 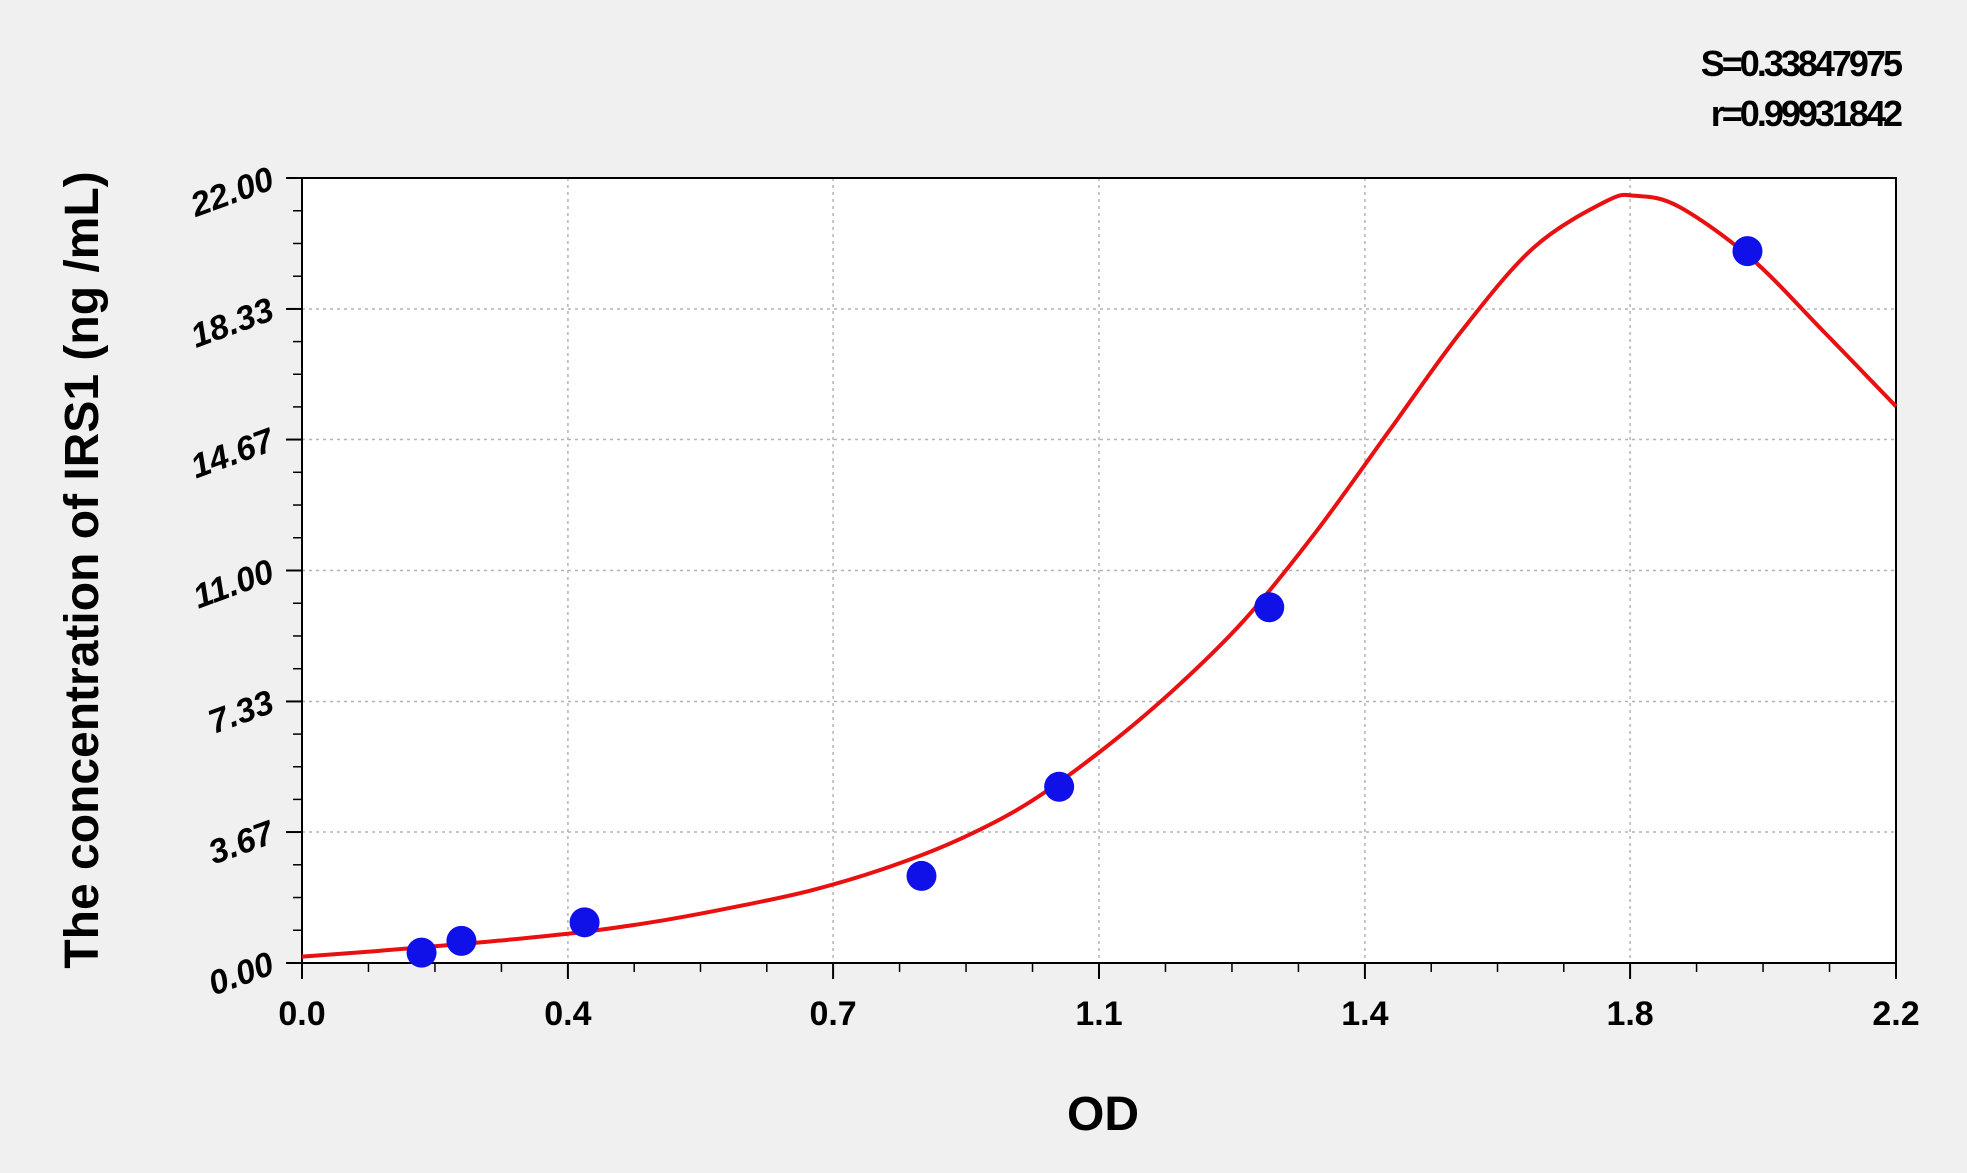 What do you see at coordinates (1802, 63) in the screenshot?
I see `stat-s: S=0.33847975` at bounding box center [1802, 63].